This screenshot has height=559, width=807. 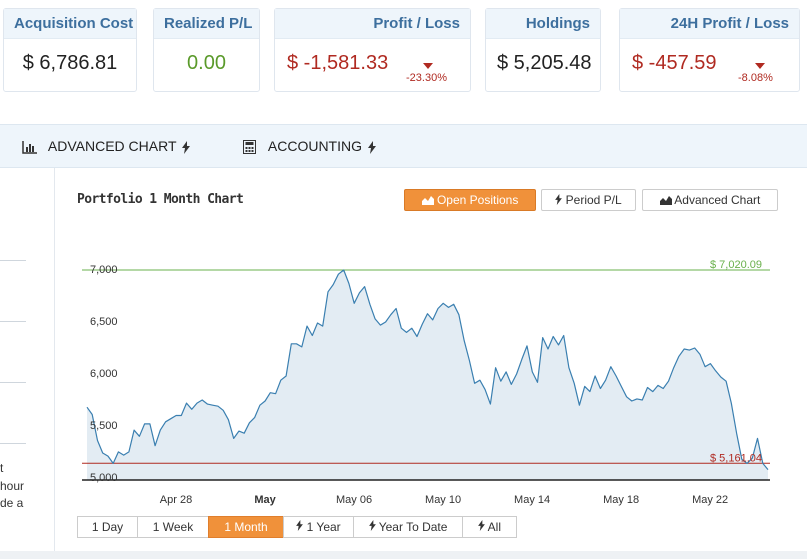 I want to click on x-tick-label: May 14, so click(x=532, y=500).